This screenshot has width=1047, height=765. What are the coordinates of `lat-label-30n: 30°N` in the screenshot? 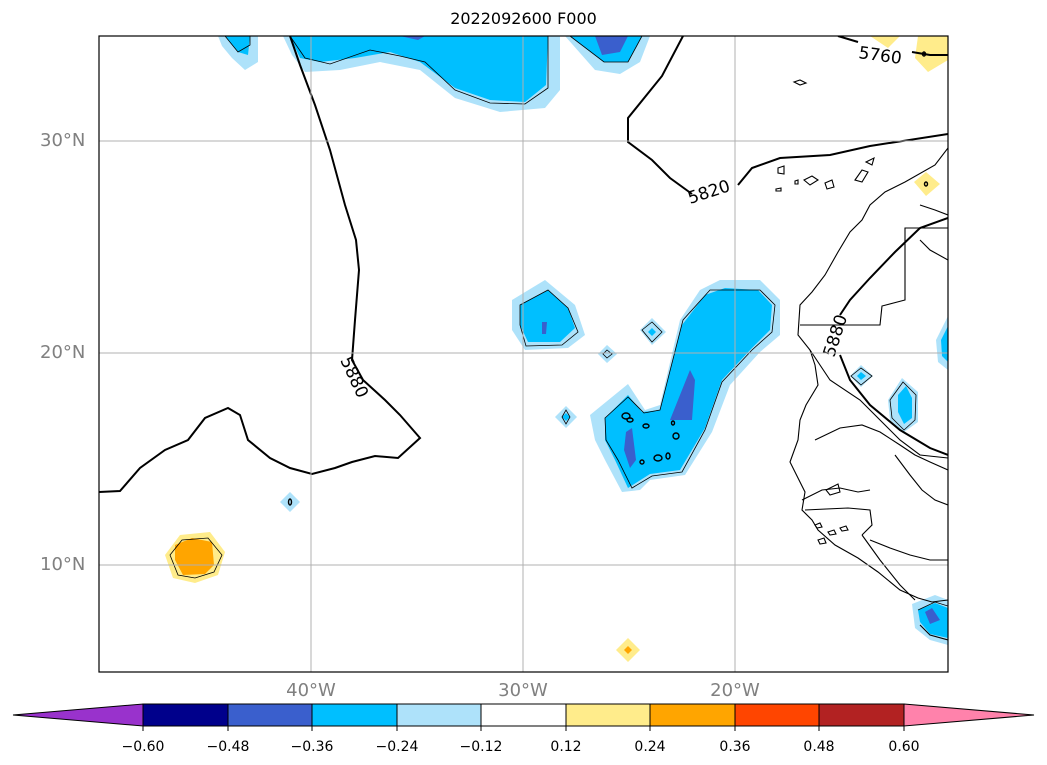 It's located at (63, 140).